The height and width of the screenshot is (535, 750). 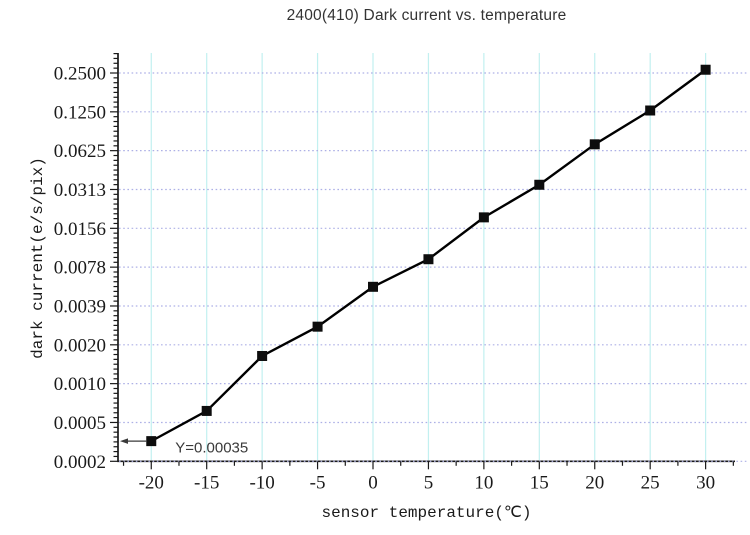 What do you see at coordinates (426, 513) in the screenshot?
I see `x-axis-title: sensor temperature(℃)` at bounding box center [426, 513].